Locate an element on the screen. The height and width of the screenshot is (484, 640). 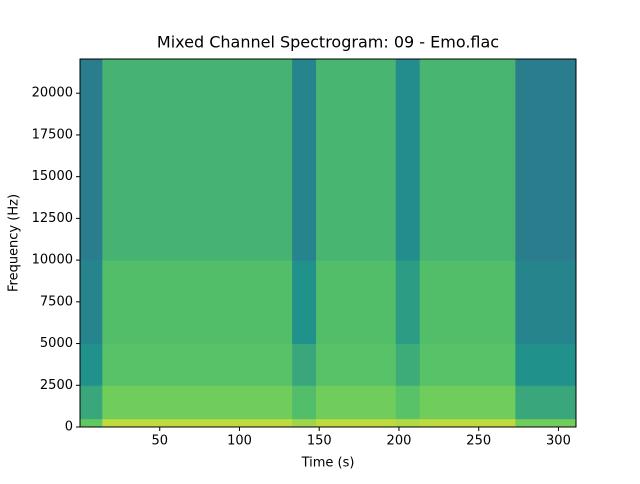
y-tick-label: 12500 is located at coordinates (52, 218).